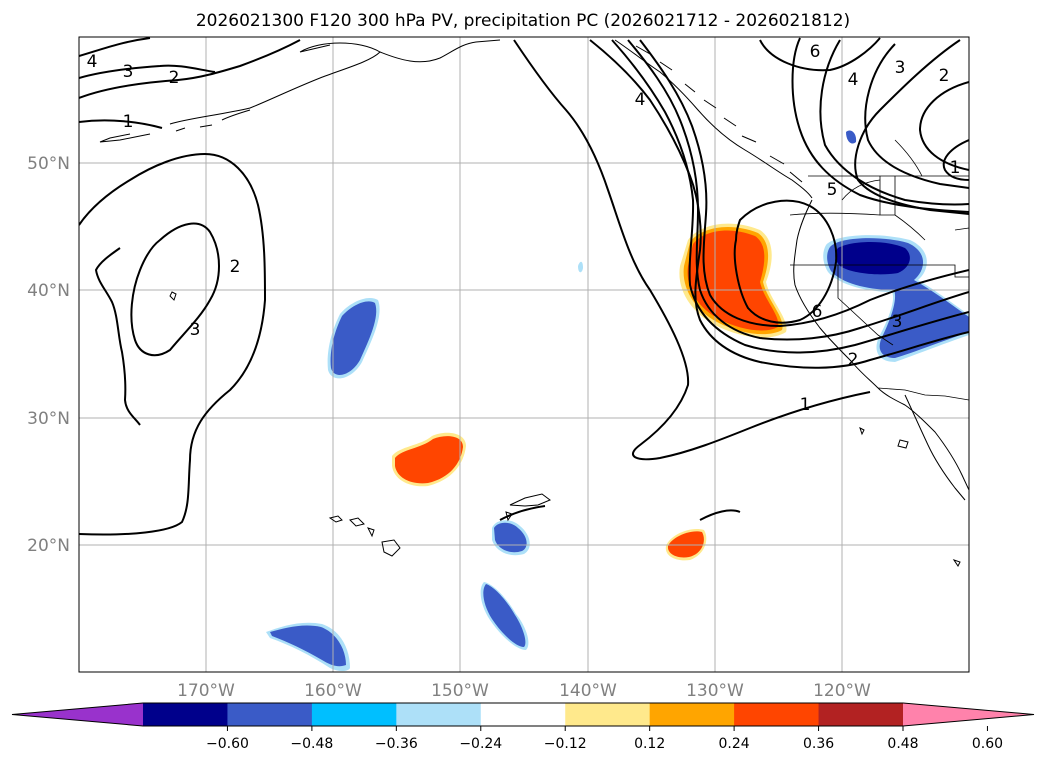 The height and width of the screenshot is (765, 1047). What do you see at coordinates (48, 419) in the screenshot?
I see `lat-label: 30°N` at bounding box center [48, 419].